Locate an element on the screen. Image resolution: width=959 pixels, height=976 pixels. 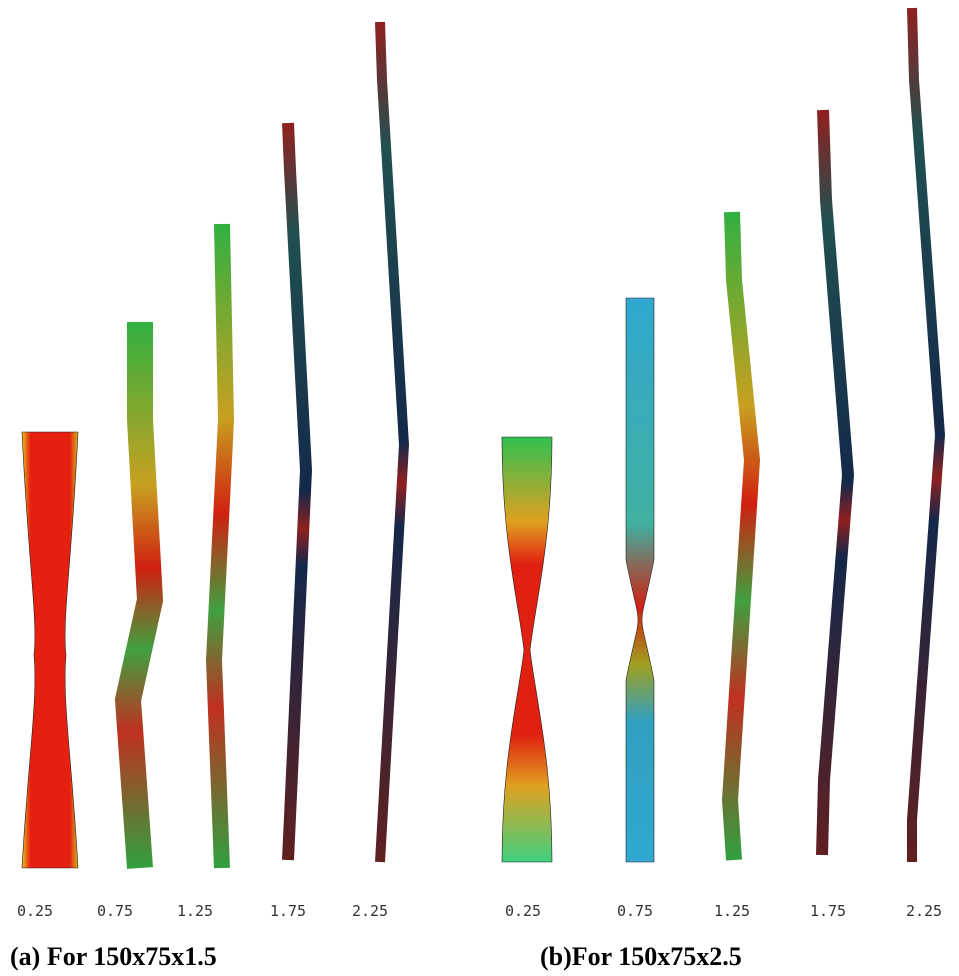
panel-a-labels: 0.25 0.75 1.25 1.75 2.25 is located at coordinates (202, 911).